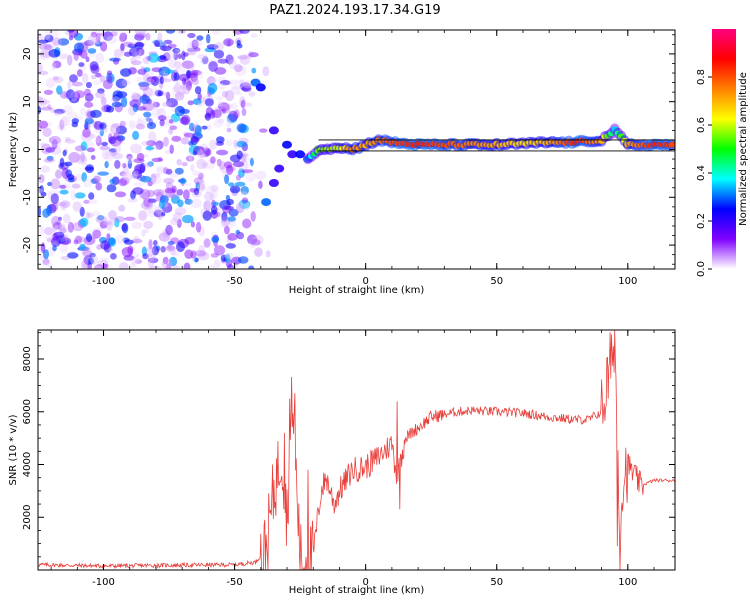 This screenshot has height=600, width=750. What do you see at coordinates (154, 149) in the screenshot?
I see `spectrogram-noise` at bounding box center [154, 149].